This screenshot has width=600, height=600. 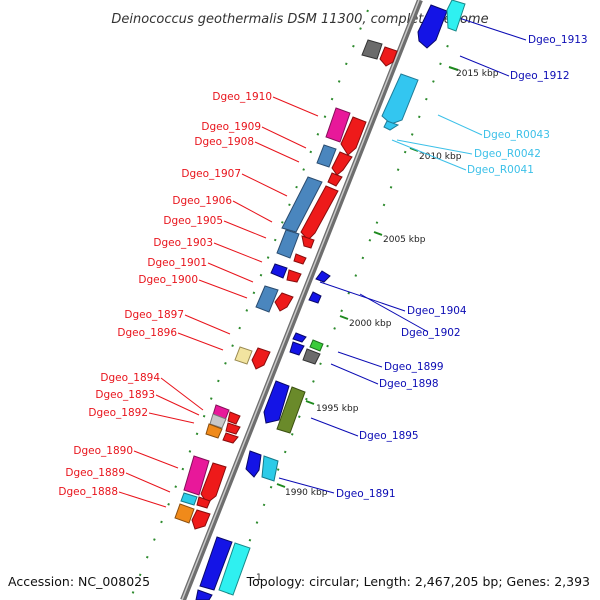 I want to click on gene-label: Dgeo_1909, so click(x=231, y=127).